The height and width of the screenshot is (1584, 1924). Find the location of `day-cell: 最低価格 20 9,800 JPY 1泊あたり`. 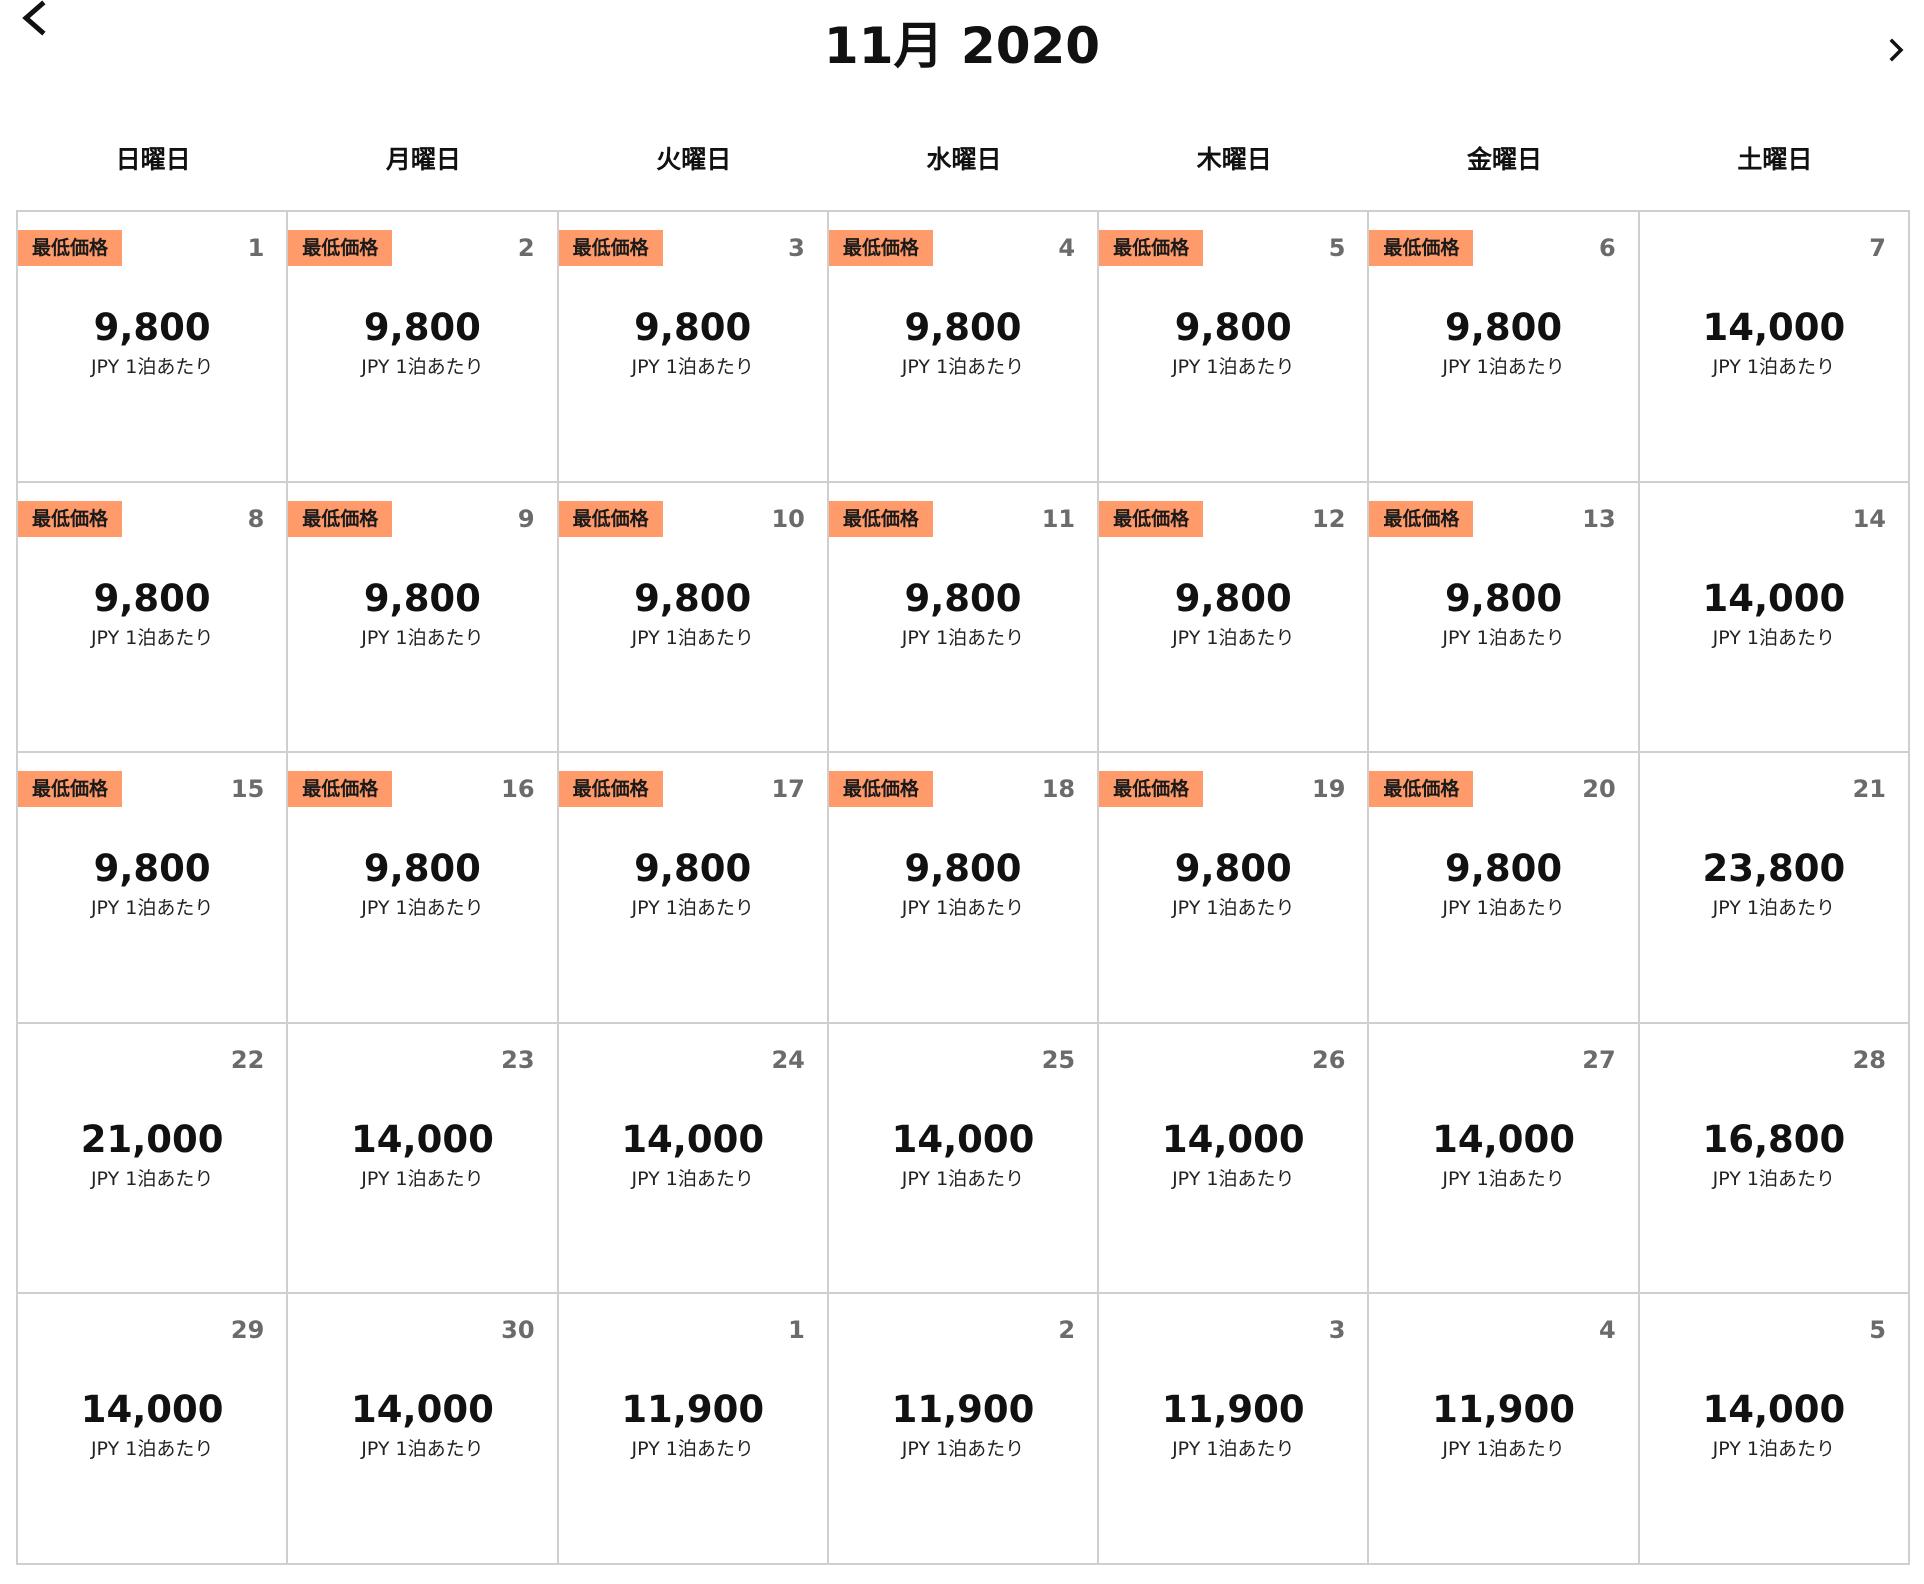

day-cell: 最低価格 20 9,800 JPY 1泊あたり is located at coordinates (1504, 888).